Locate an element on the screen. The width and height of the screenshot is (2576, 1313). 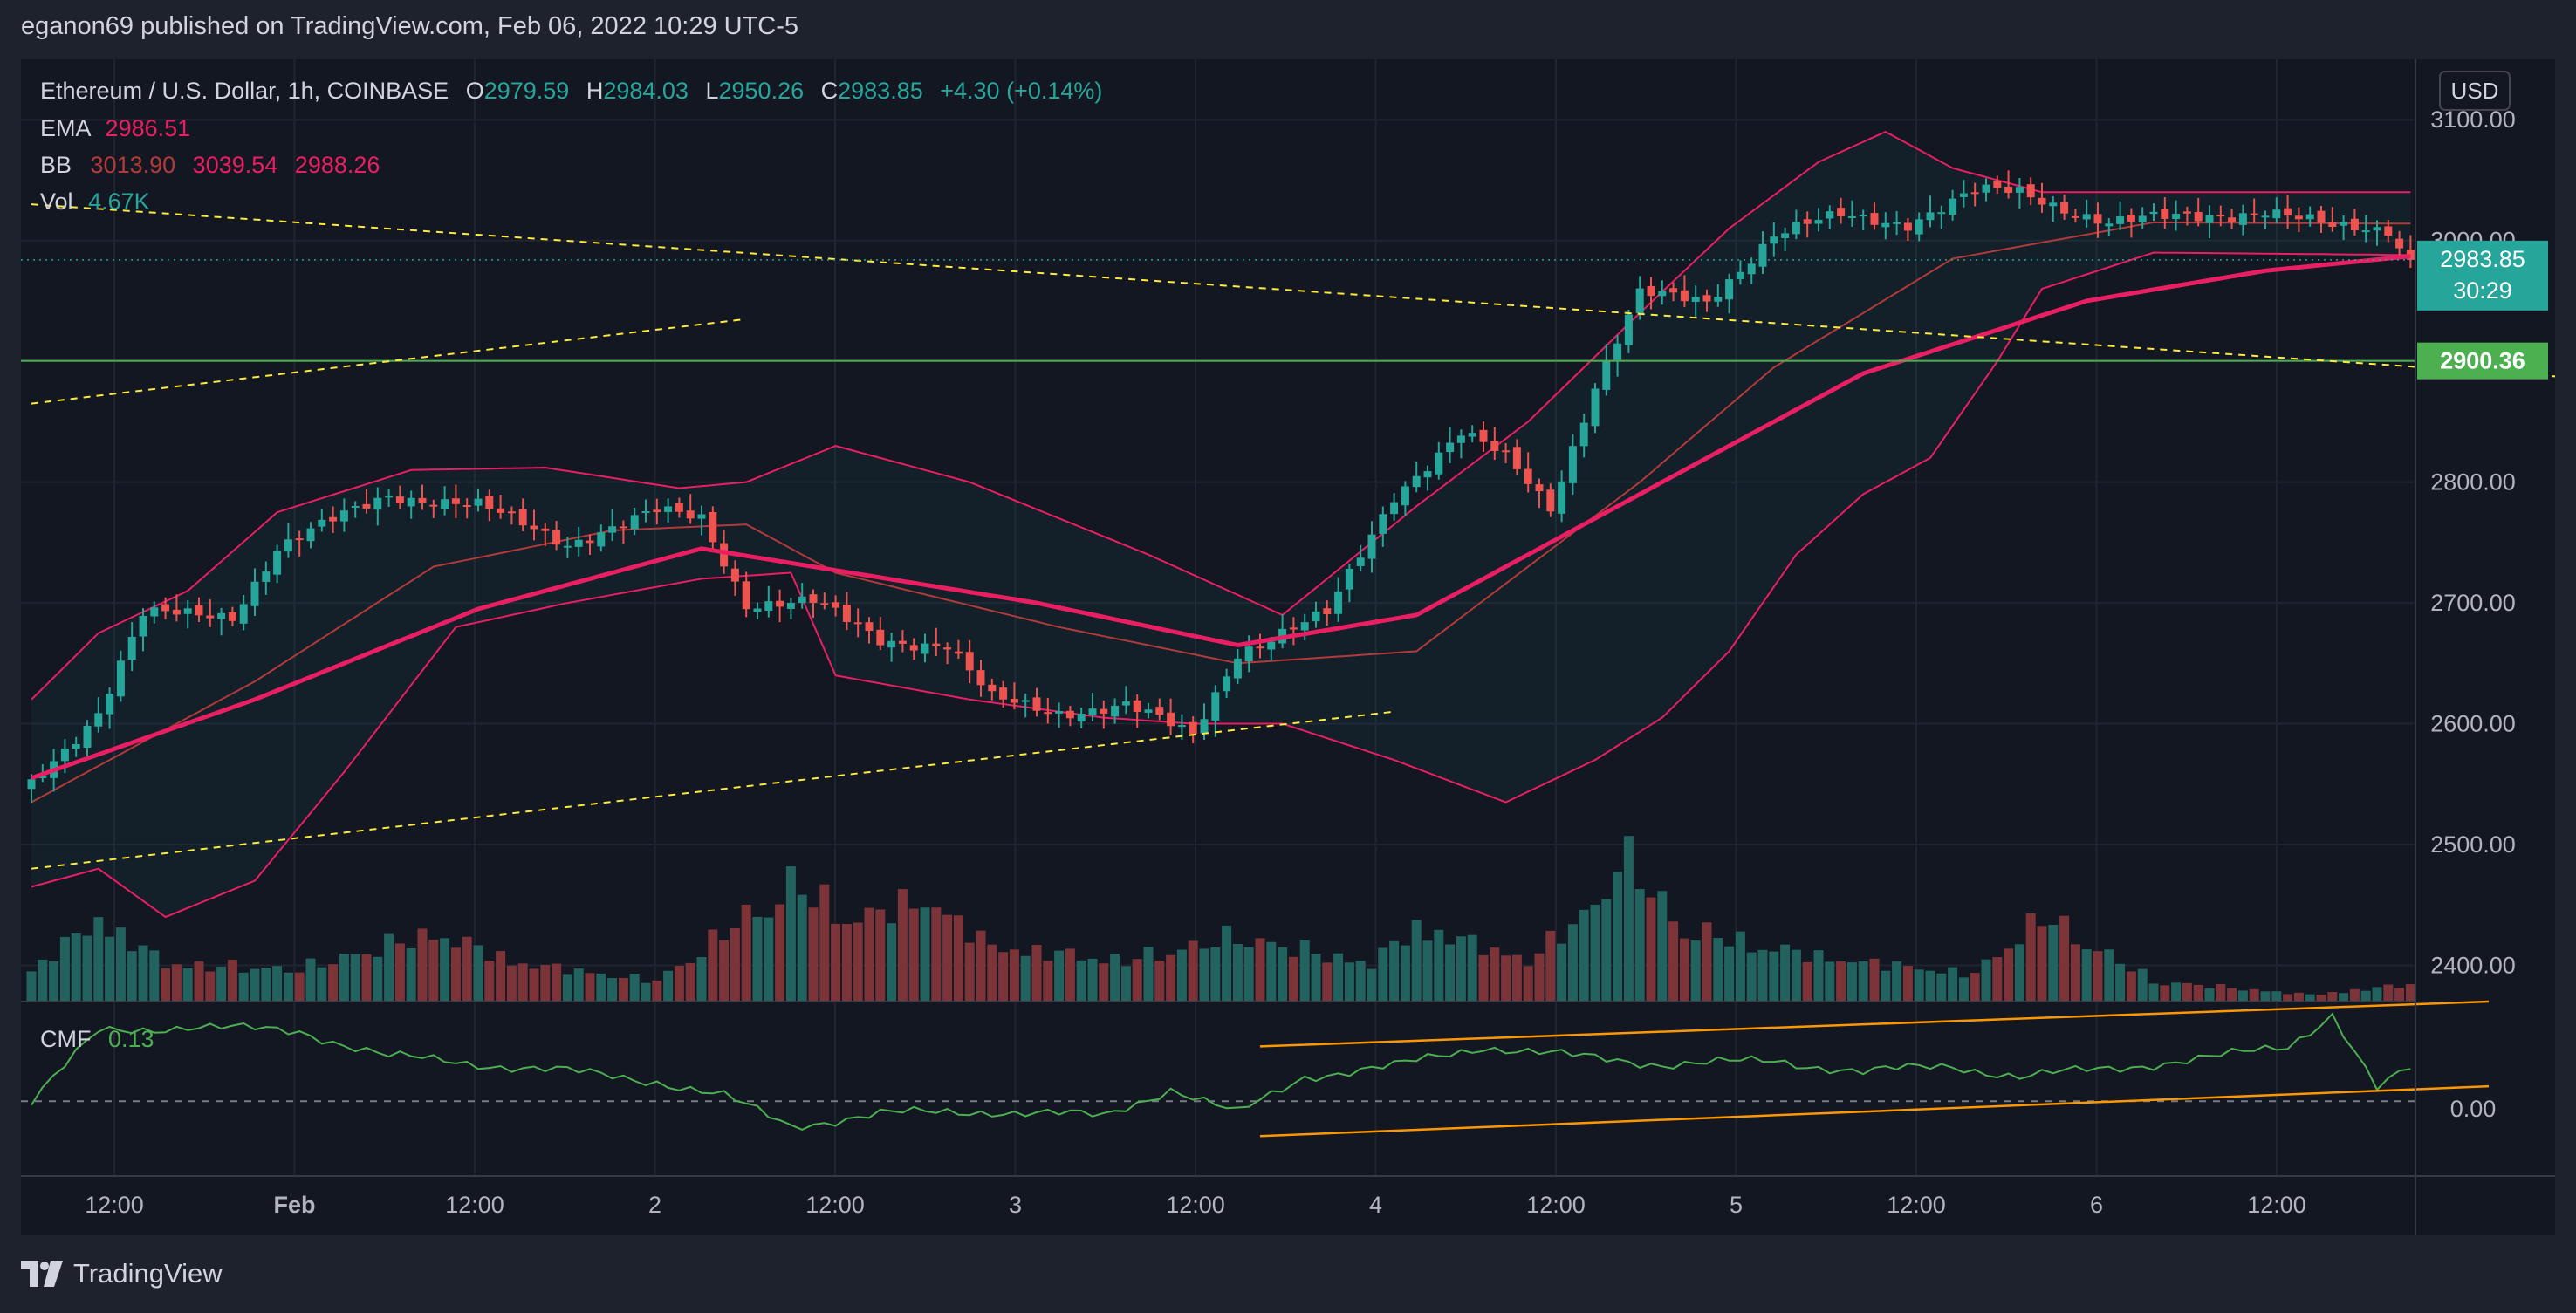
price-tick-label: 2500.00 is located at coordinates (2473, 844).